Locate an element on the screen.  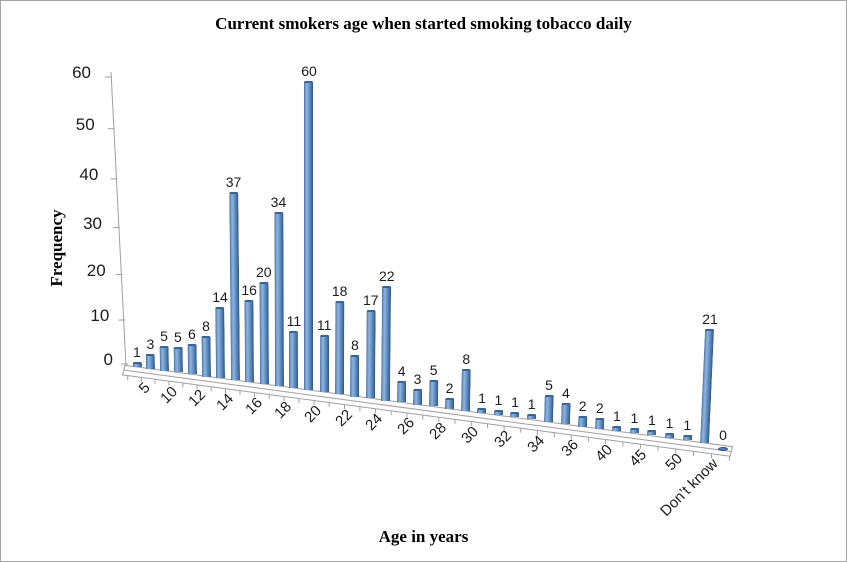
bar-value-label: 22 is located at coordinates (387, 275).